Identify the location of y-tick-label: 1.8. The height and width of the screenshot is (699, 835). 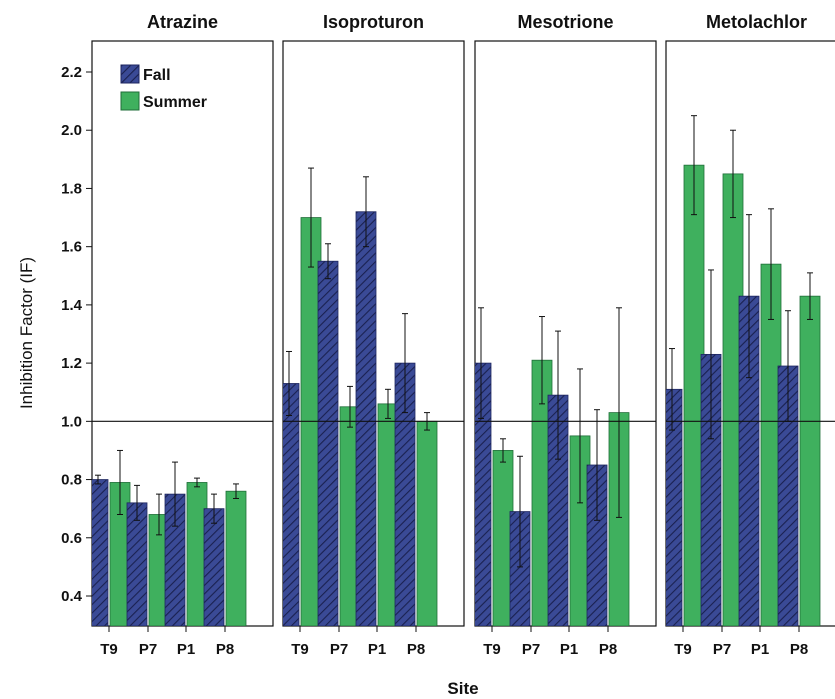
(71, 188).